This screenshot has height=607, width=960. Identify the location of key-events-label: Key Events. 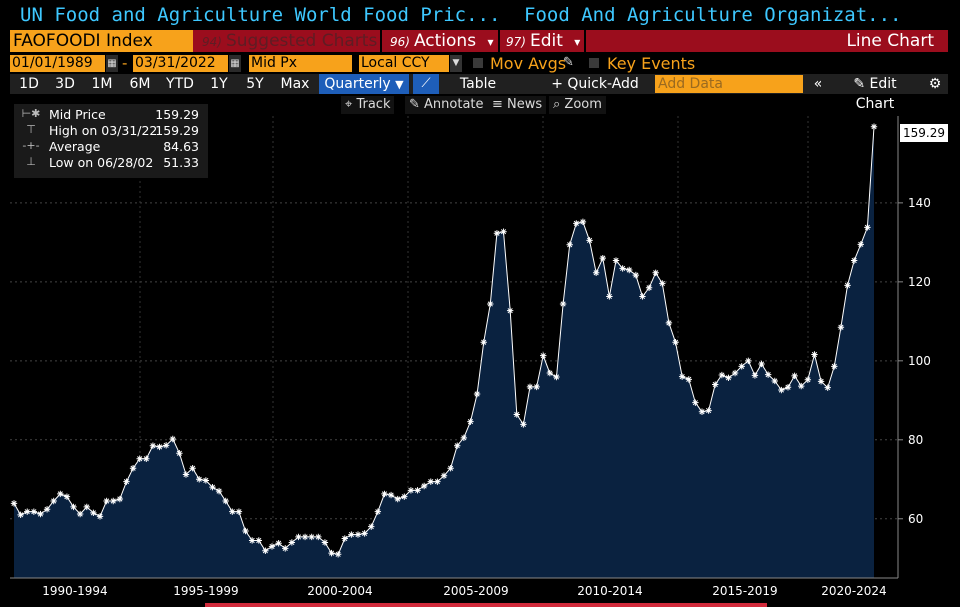
(651, 63).